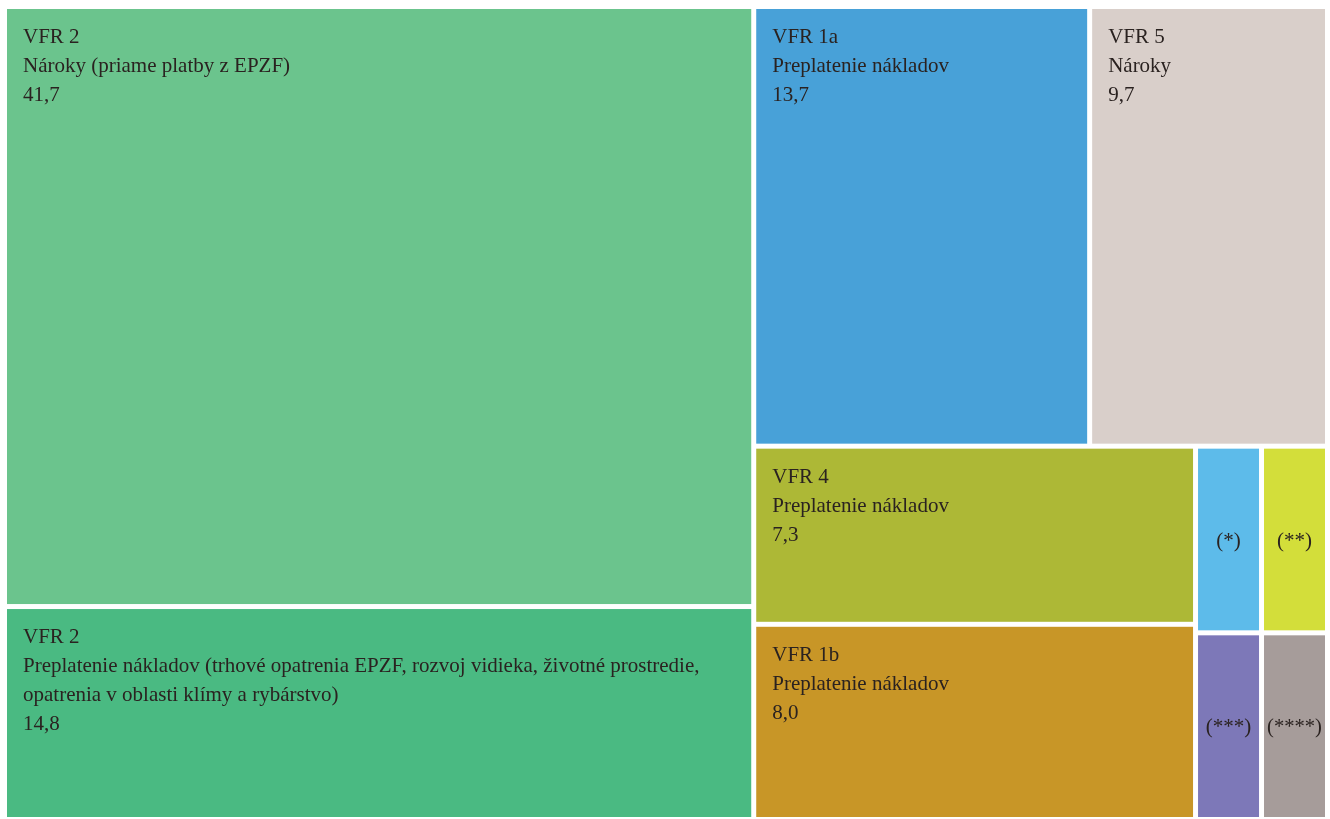 The image size is (1330, 819). I want to click on category-label: VFR 2 Preplatenie nákladov (trhové opatrenia EPZF, rozvoj vidieka, životné prostredie, opatrenia v oblasti klímy a rybárstvo), so click(361, 665).